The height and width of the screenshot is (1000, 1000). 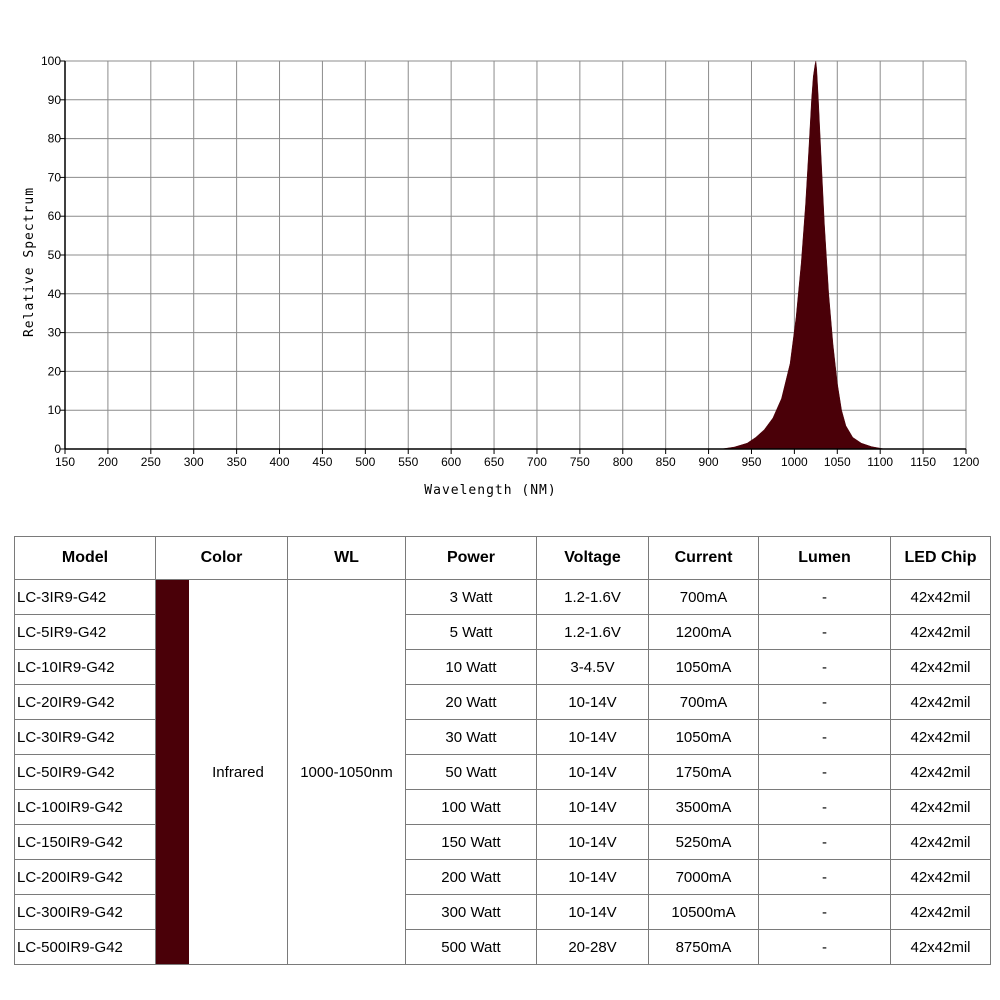 What do you see at coordinates (580, 462) in the screenshot?
I see `x-tick-label: 750` at bounding box center [580, 462].